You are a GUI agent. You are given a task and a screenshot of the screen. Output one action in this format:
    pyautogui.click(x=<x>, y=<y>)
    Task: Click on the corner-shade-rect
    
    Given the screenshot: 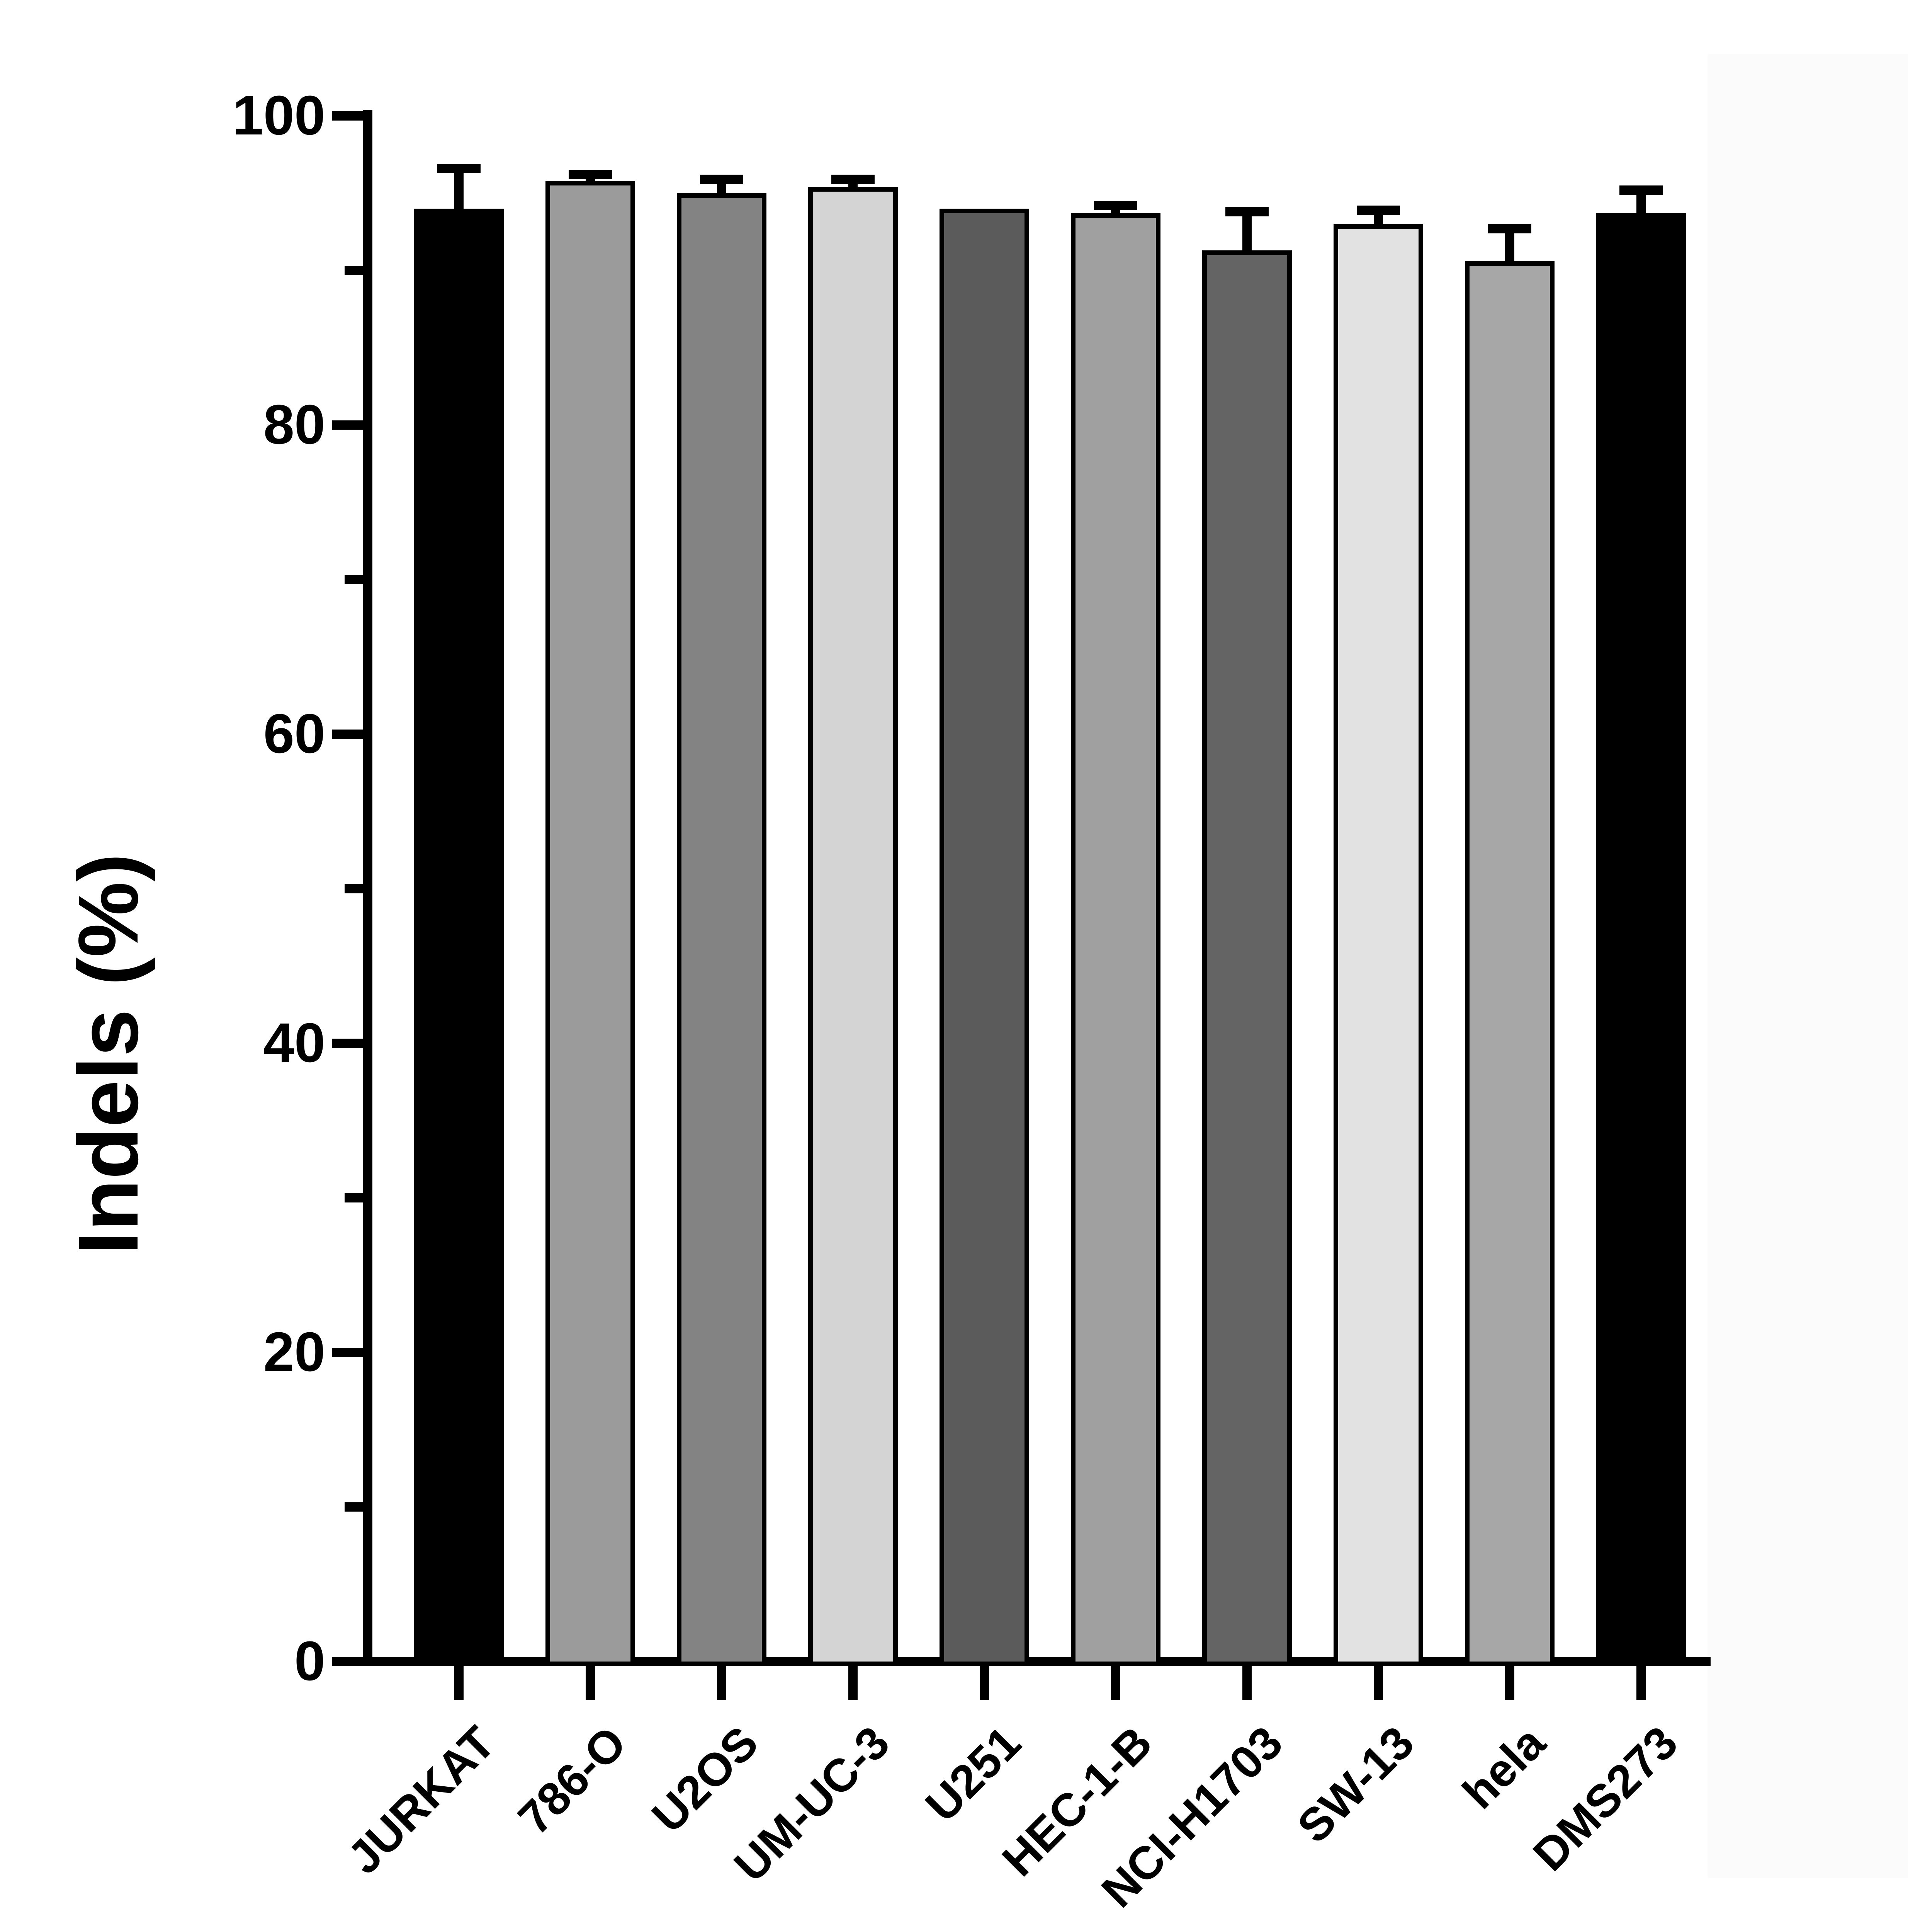 What is the action you would take?
    pyautogui.click(x=1808, y=966)
    